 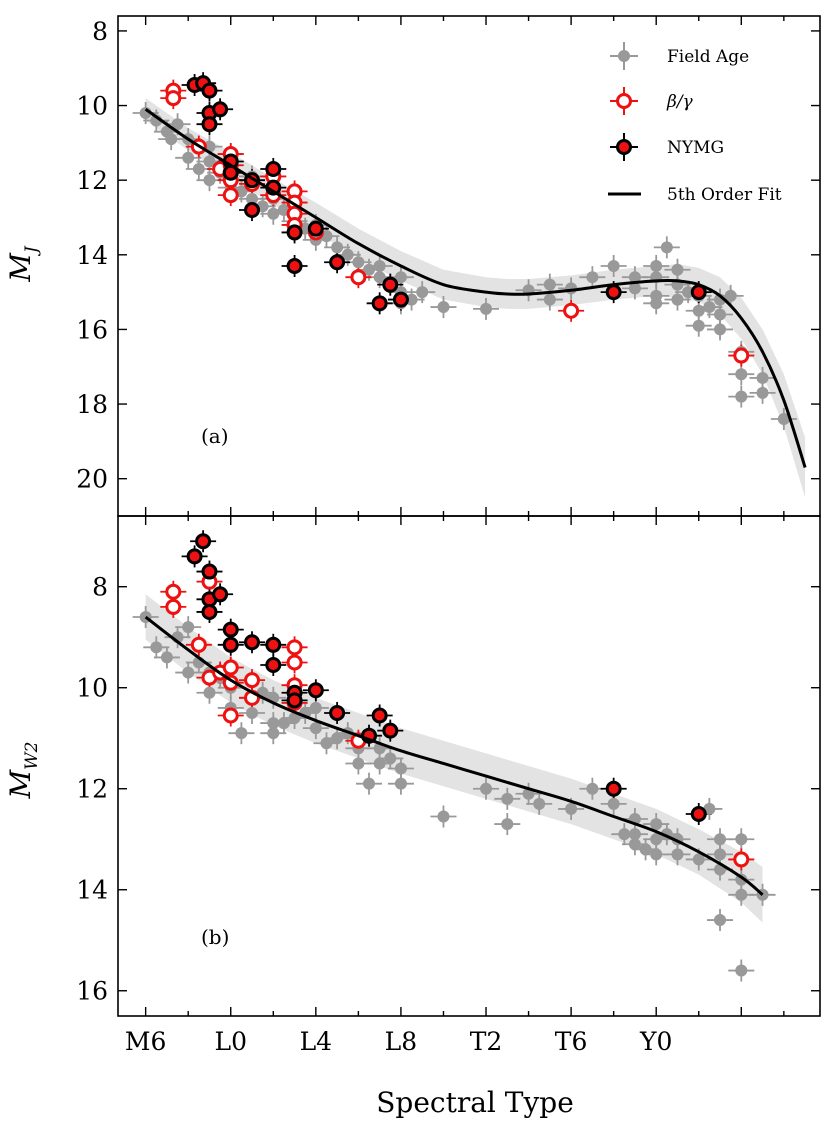 I want to click on legend: Field Age β/γ NYMG 5th Order Fit, so click(x=695, y=123).